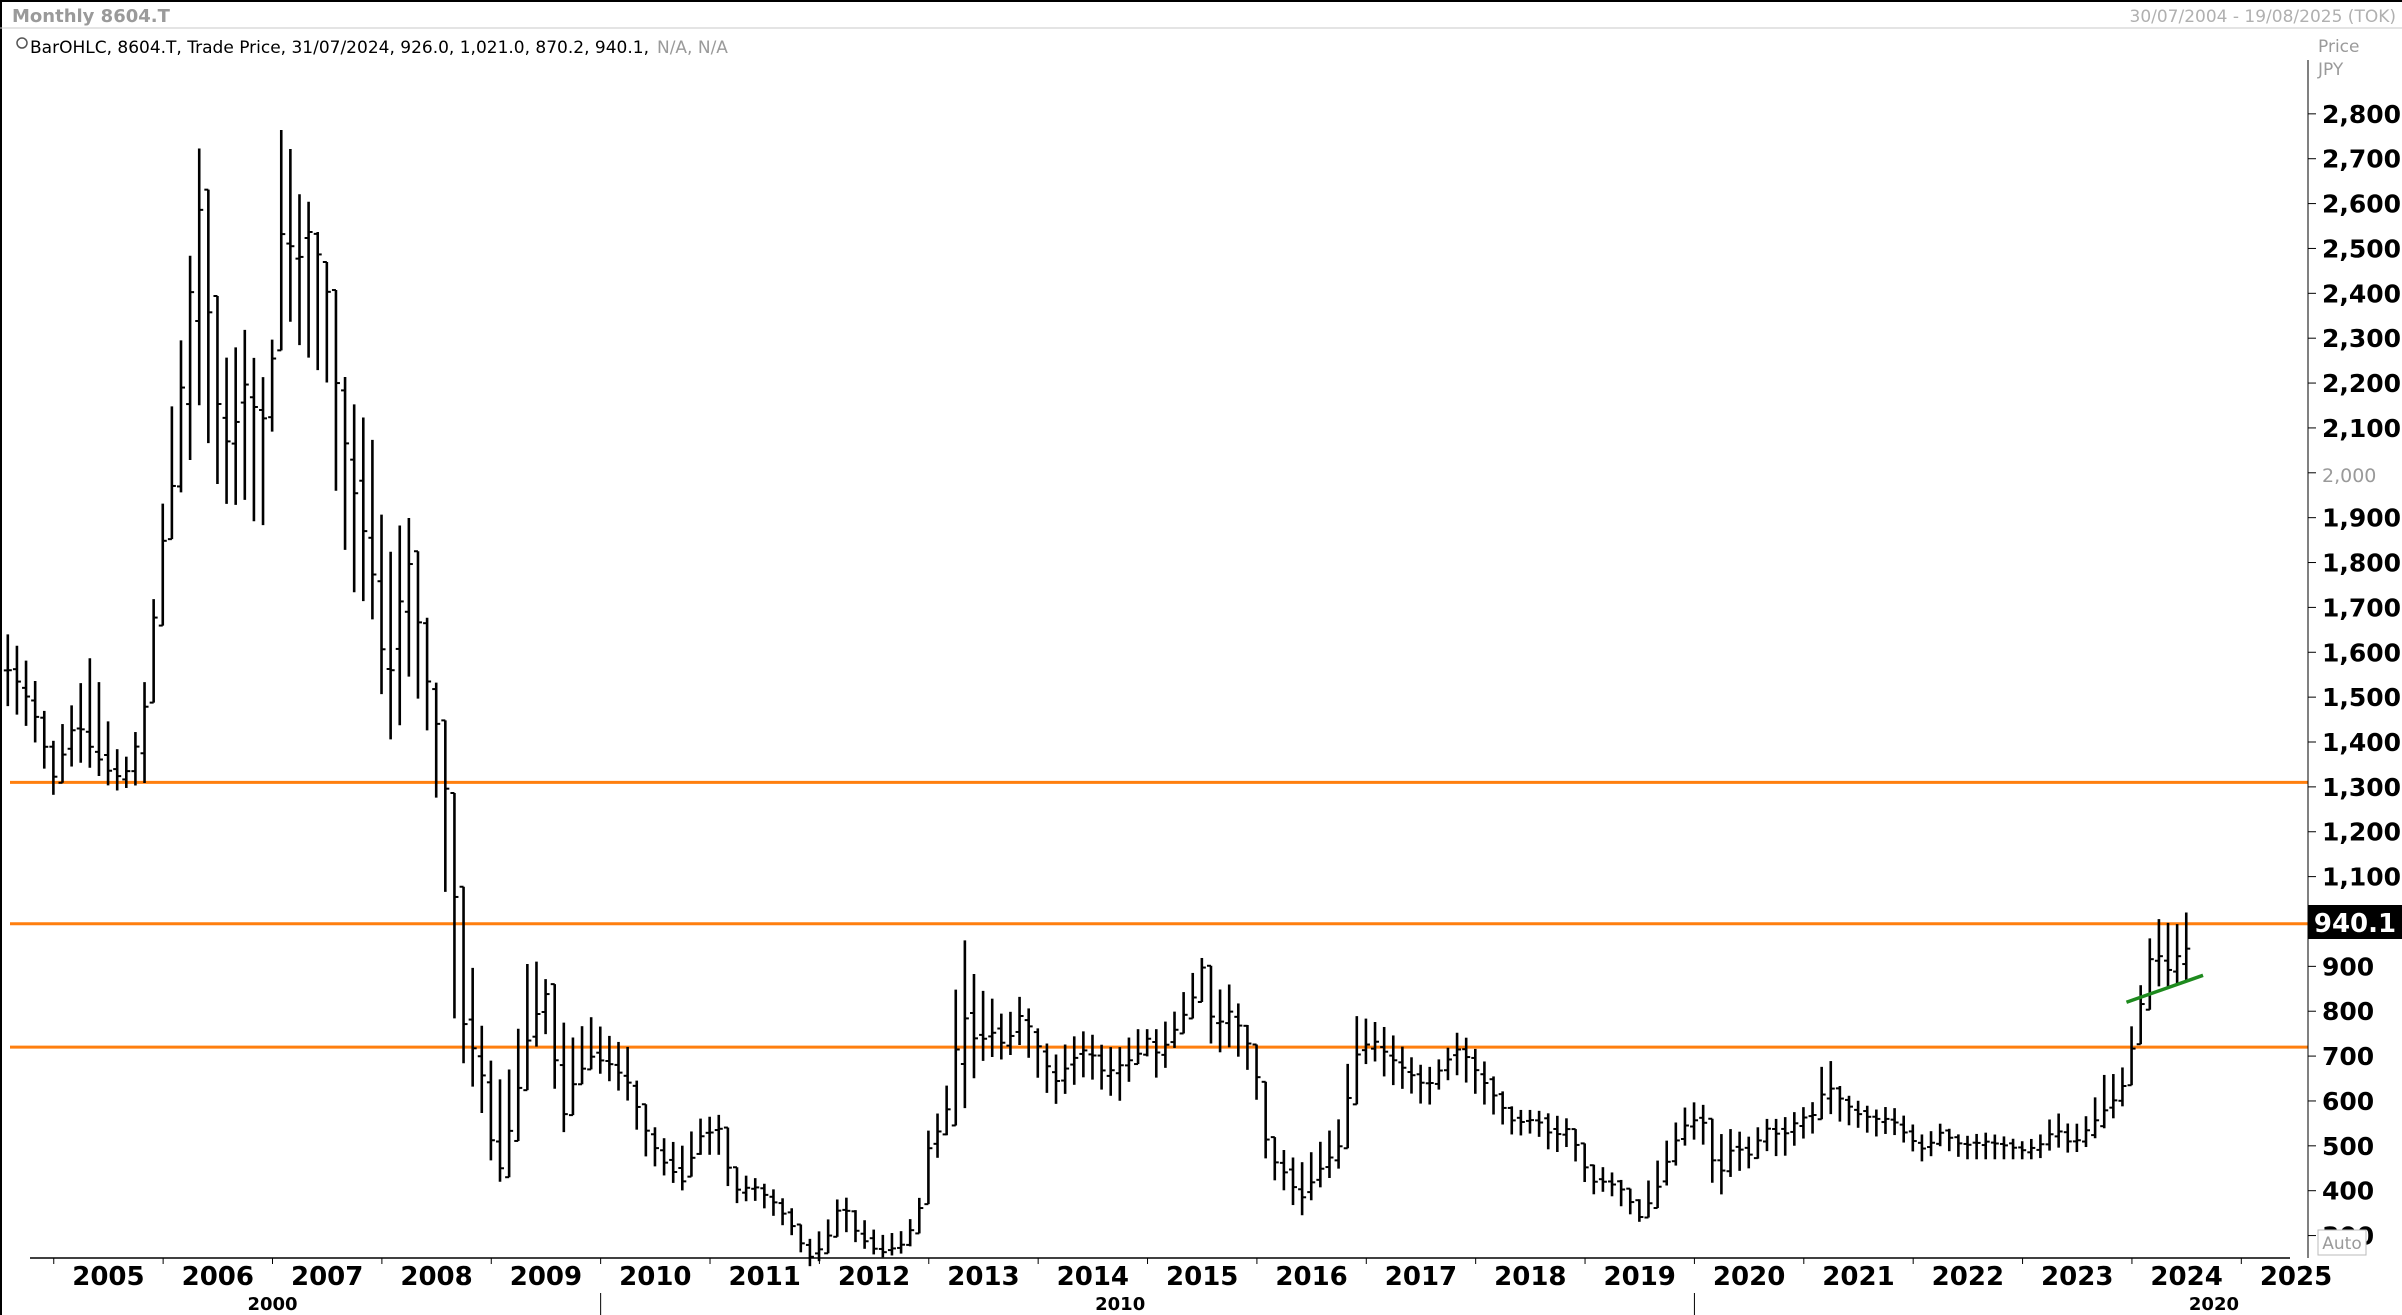 The height and width of the screenshot is (1315, 2402). What do you see at coordinates (2348, 1101) in the screenshot?
I see `y-tick-label: 600` at bounding box center [2348, 1101].